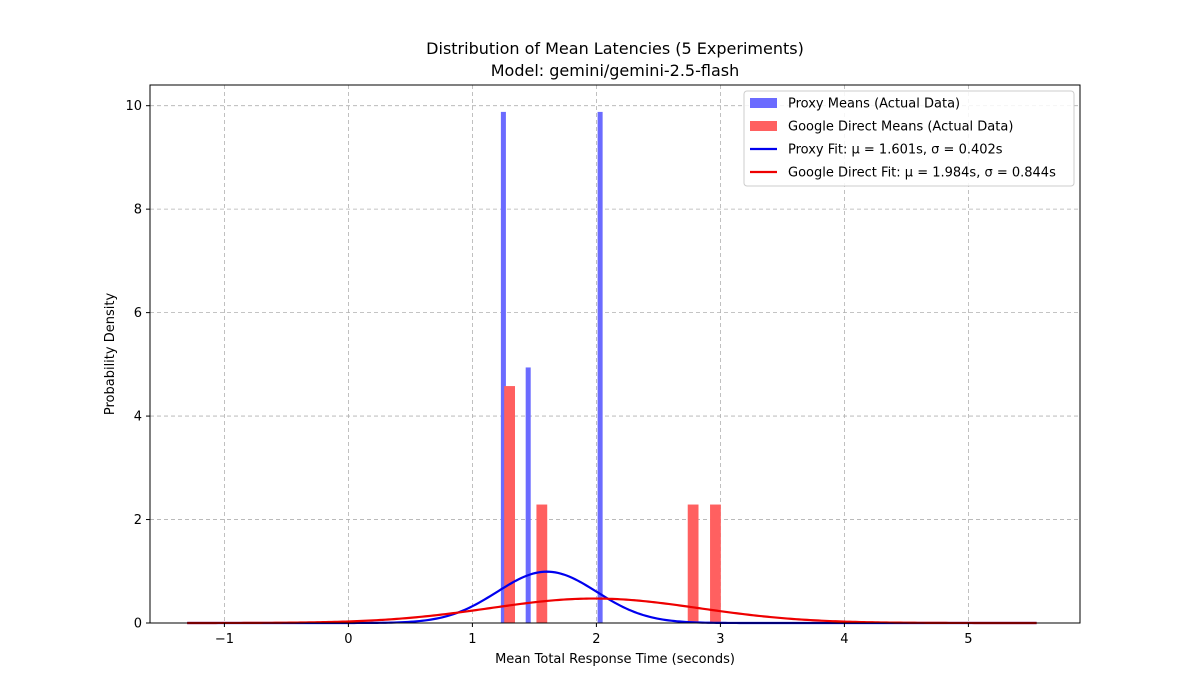  What do you see at coordinates (596, 639) in the screenshot?
I see `x-tick-label: 2` at bounding box center [596, 639].